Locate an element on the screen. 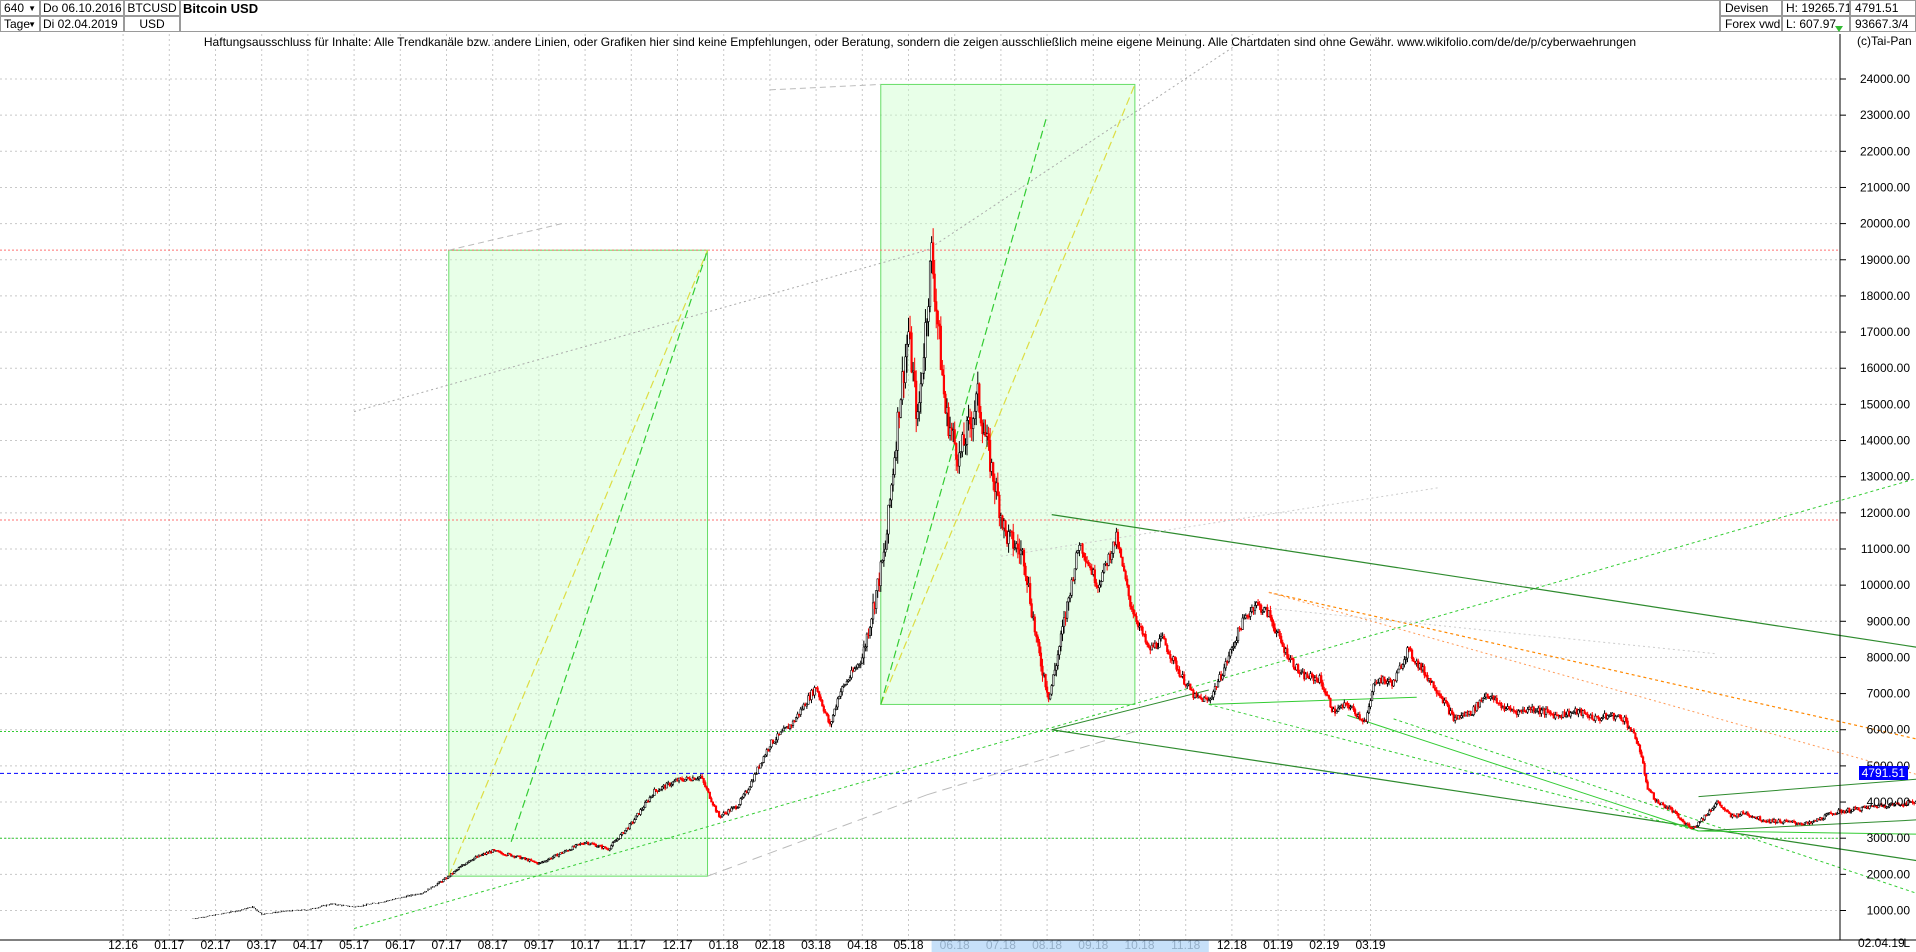 Image resolution: width=1916 pixels, height=952 pixels. chart-title: Bitcoin USD is located at coordinates (221, 8).